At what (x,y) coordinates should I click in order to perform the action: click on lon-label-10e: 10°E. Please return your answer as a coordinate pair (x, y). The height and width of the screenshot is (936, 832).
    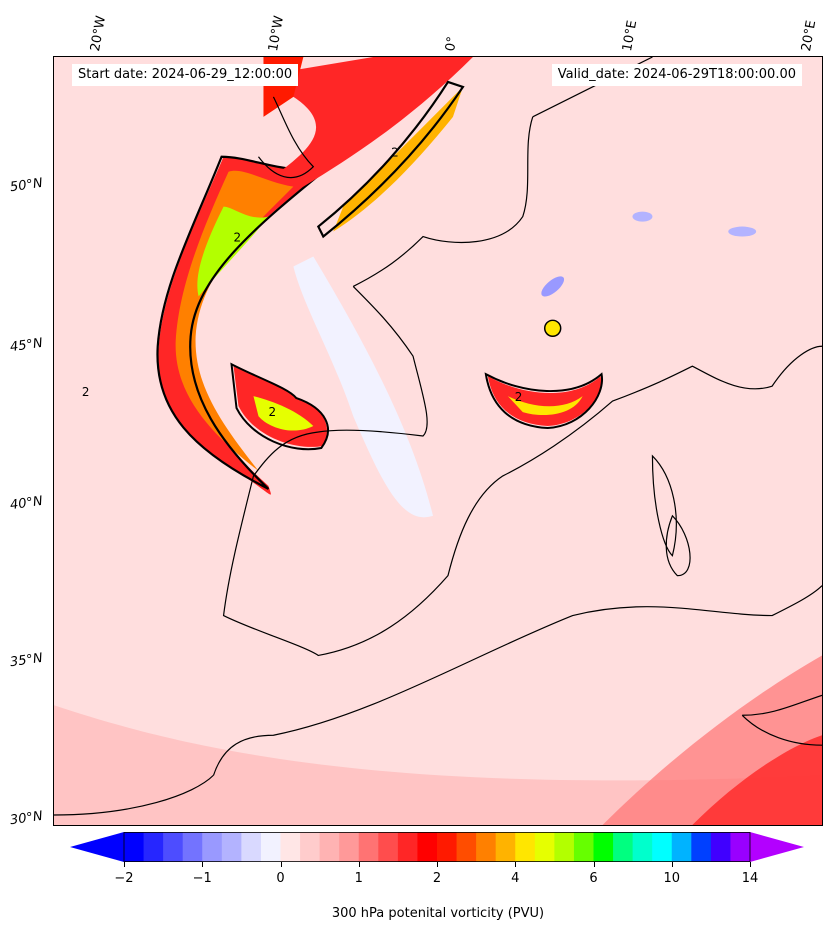
    Looking at the image, I should click on (630, 36).